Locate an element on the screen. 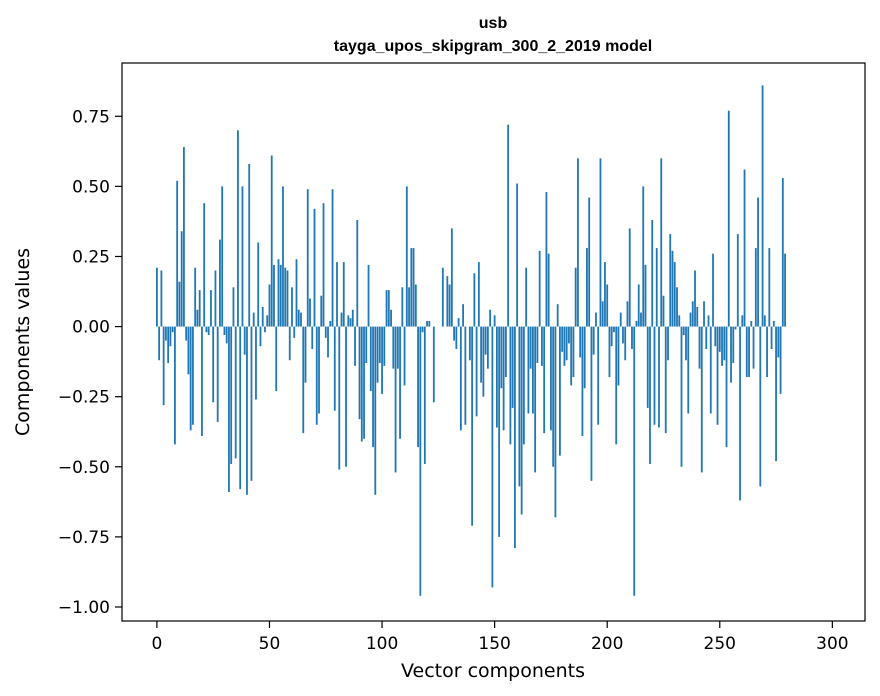 This screenshot has height=696, width=880. x-axis-label: Vector components is located at coordinates (493, 671).